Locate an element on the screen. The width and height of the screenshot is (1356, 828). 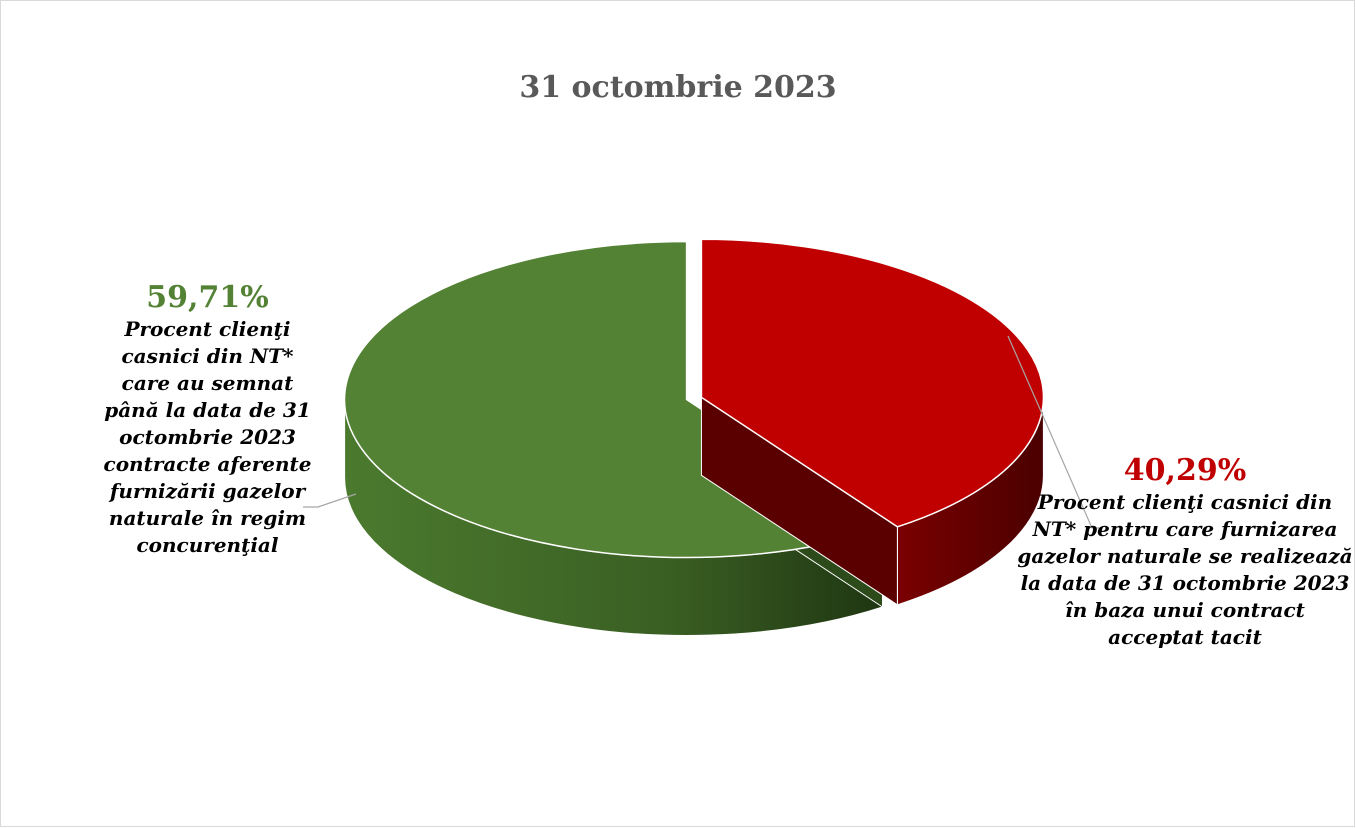
slice-percent-tacit: 40,29% is located at coordinates (1185, 470).